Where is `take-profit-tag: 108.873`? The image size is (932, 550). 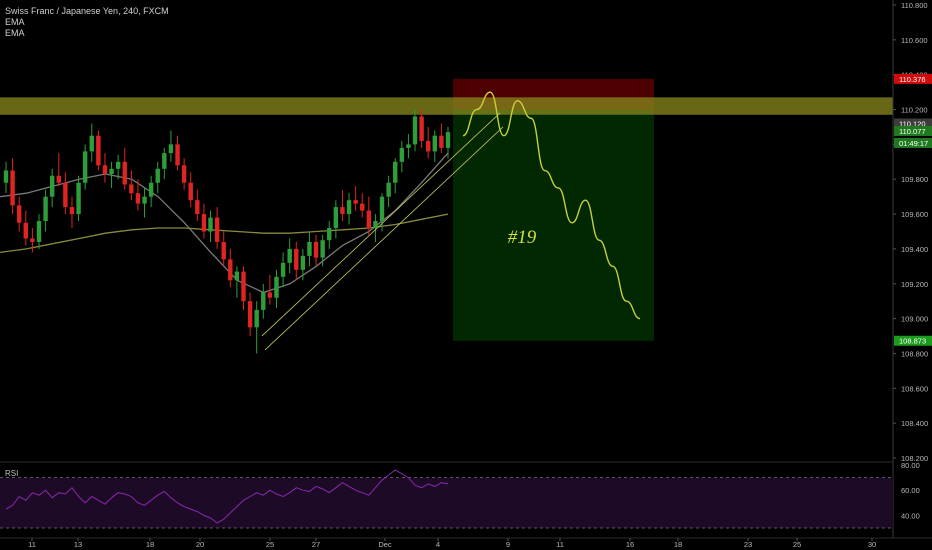
take-profit-tag: 108.873 is located at coordinates (912, 341).